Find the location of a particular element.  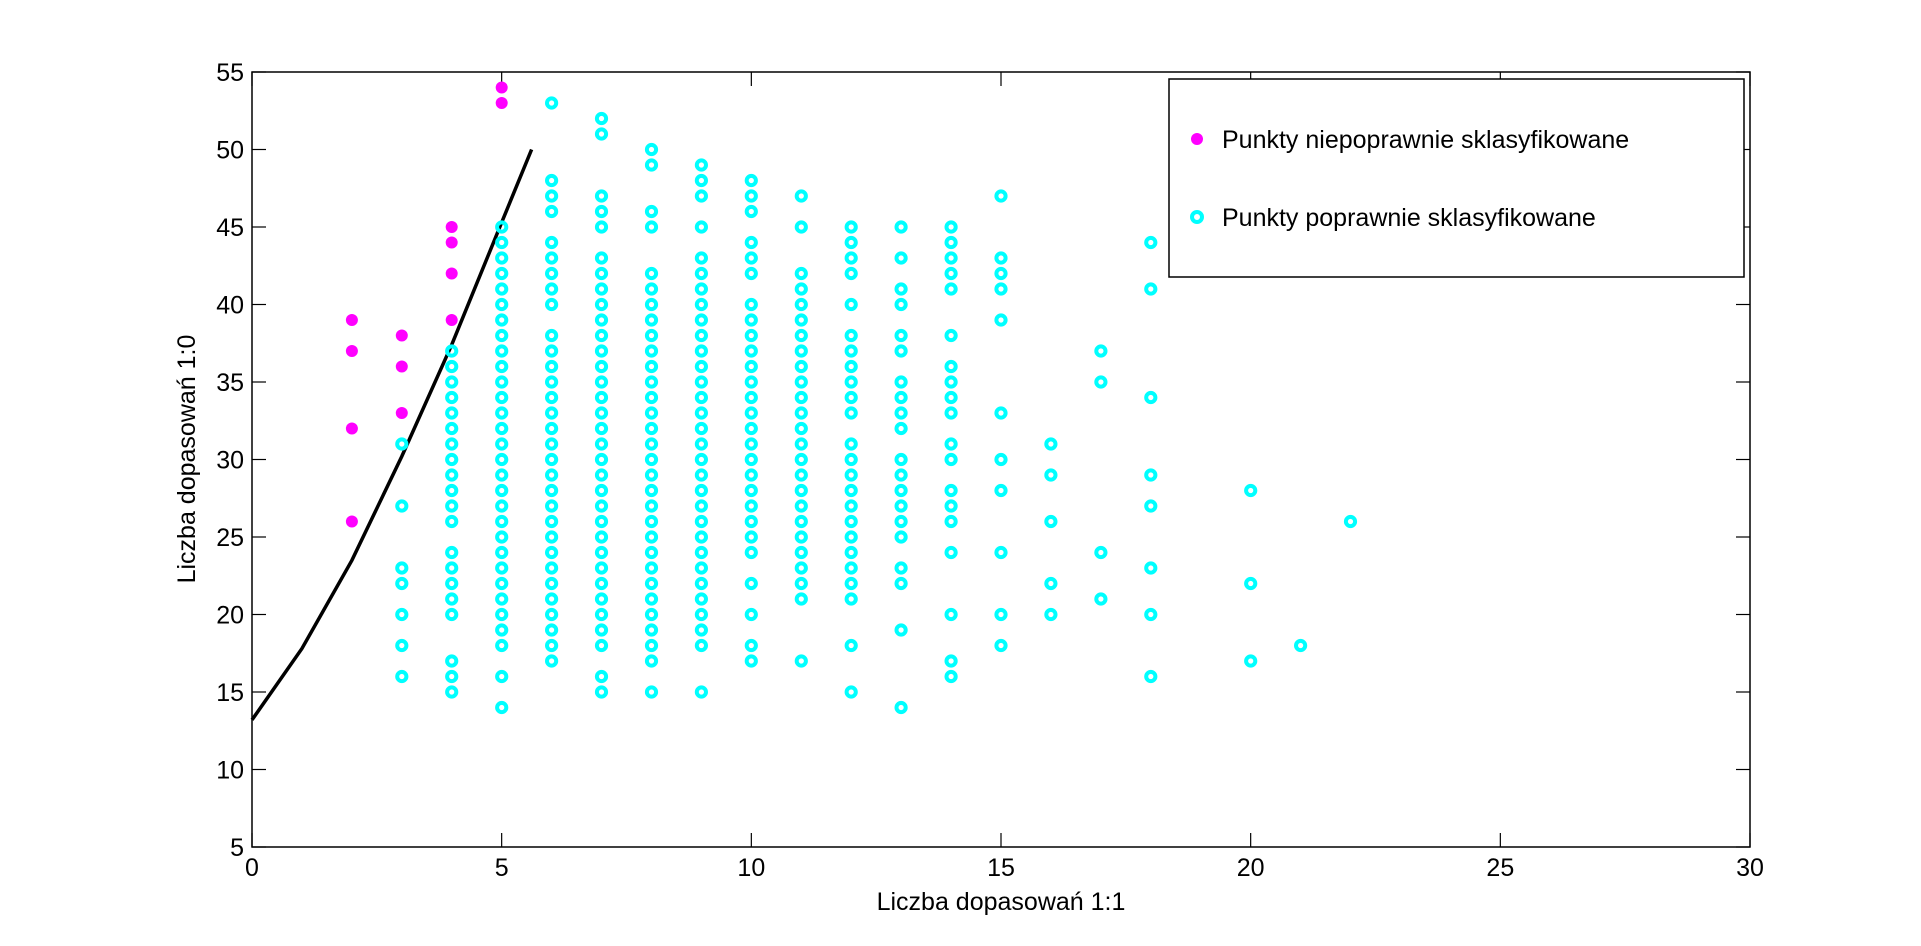

x-tick-label: 10 is located at coordinates (751, 868).